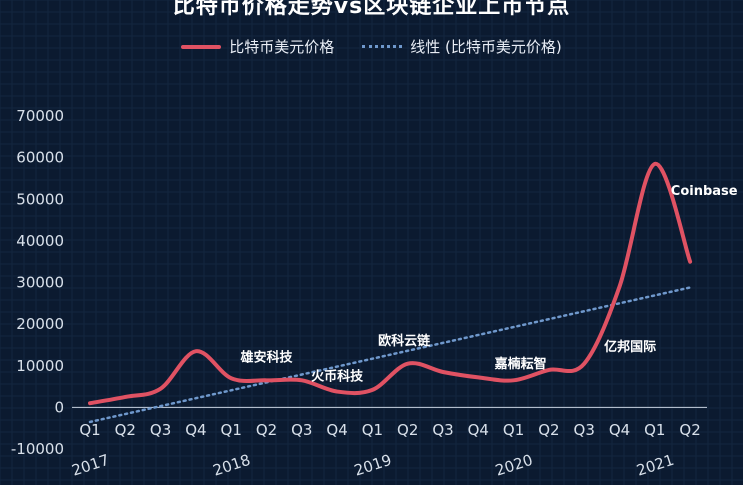 This screenshot has width=743, height=485. What do you see at coordinates (40, 158) in the screenshot?
I see `y-tick-label: 60000` at bounding box center [40, 158].